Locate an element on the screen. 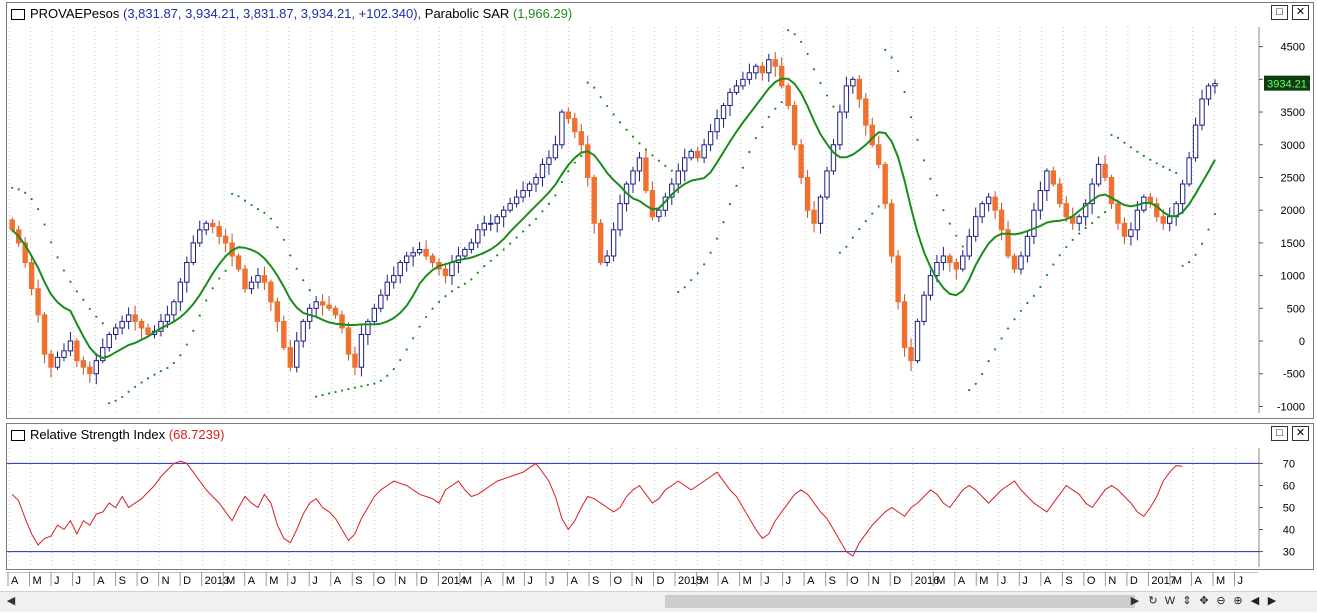 Image resolution: width=1317 pixels, height=615 pixels. horizontal-scrollbar: ◀ ▶ ↻ W ⇕ ✥ ⊖ ⊕ ◀ ▶ is located at coordinates (658, 601).